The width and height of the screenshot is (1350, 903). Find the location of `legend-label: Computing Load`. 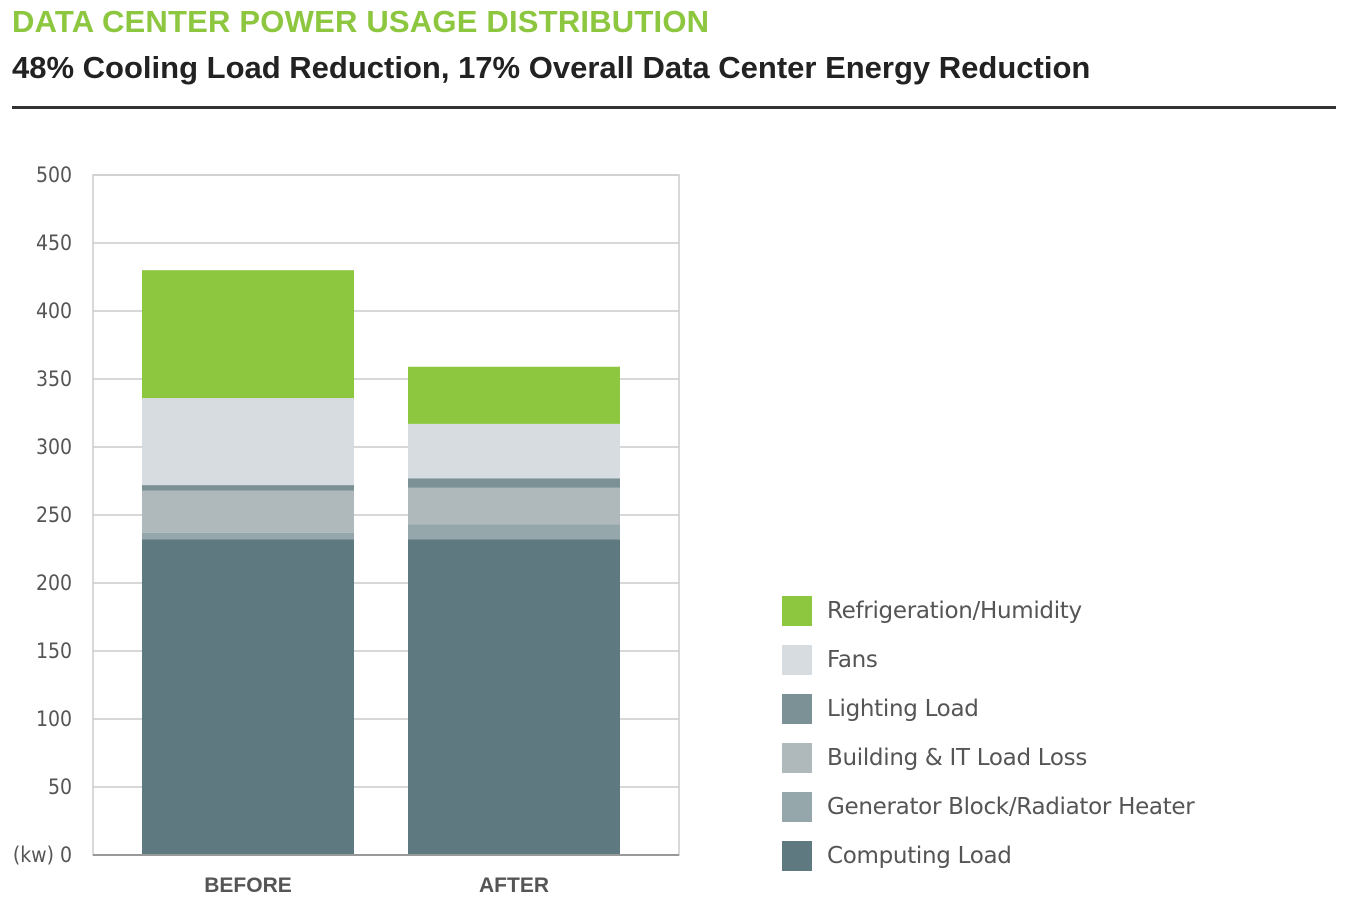

legend-label: Computing Load is located at coordinates (919, 855).